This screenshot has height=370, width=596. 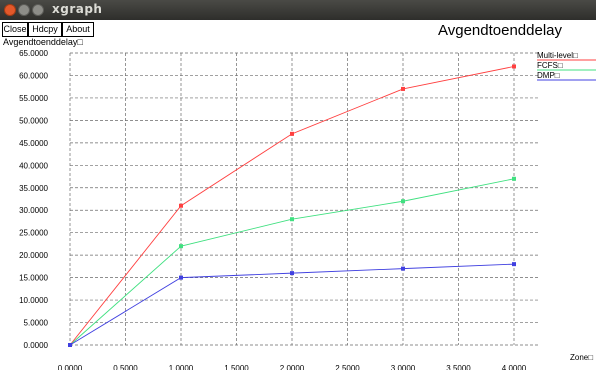 I want to click on window-close-icon, so click(x=10, y=10).